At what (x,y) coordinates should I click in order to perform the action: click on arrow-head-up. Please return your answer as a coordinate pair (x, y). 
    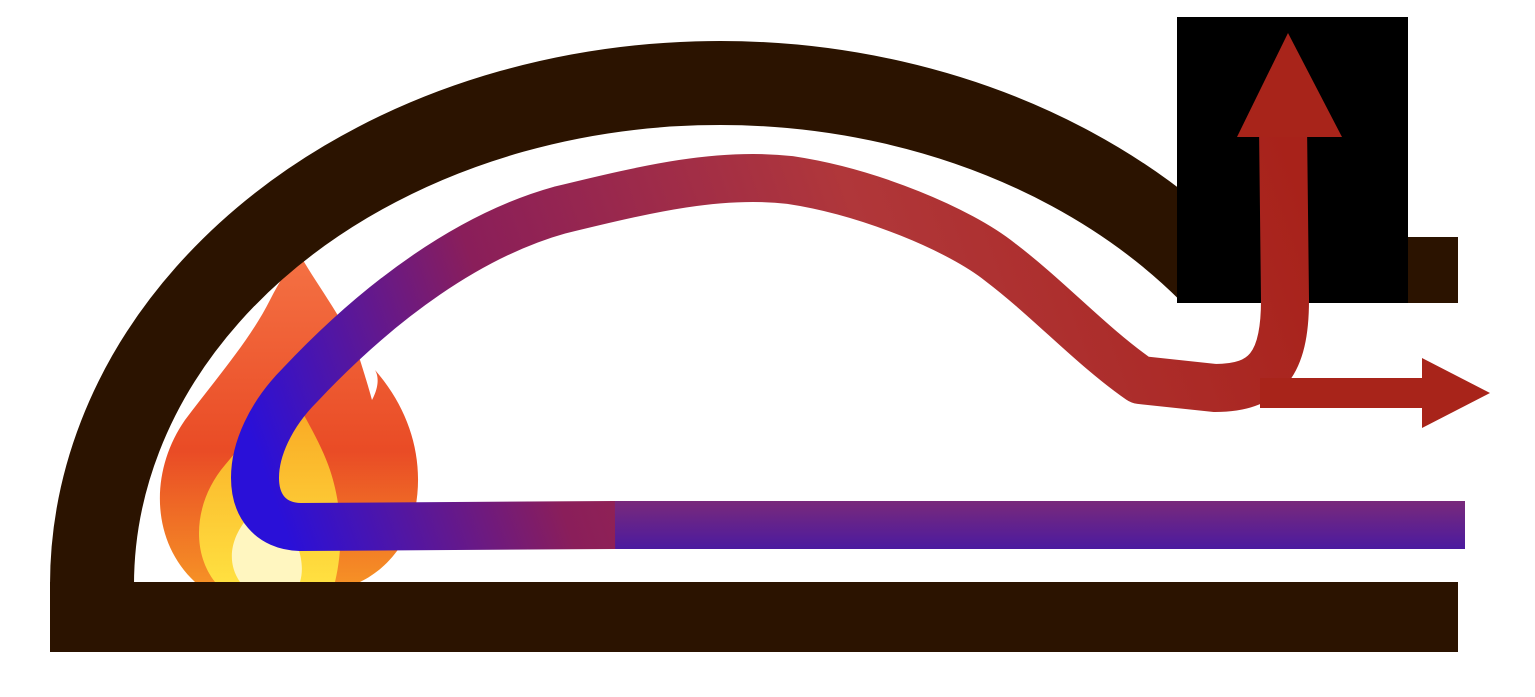
    Looking at the image, I should click on (1289, 85).